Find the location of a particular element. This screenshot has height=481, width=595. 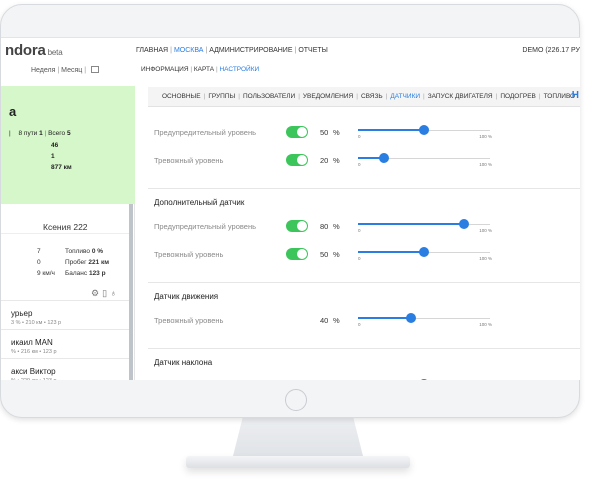

summary-title: a is located at coordinates (13, 111).